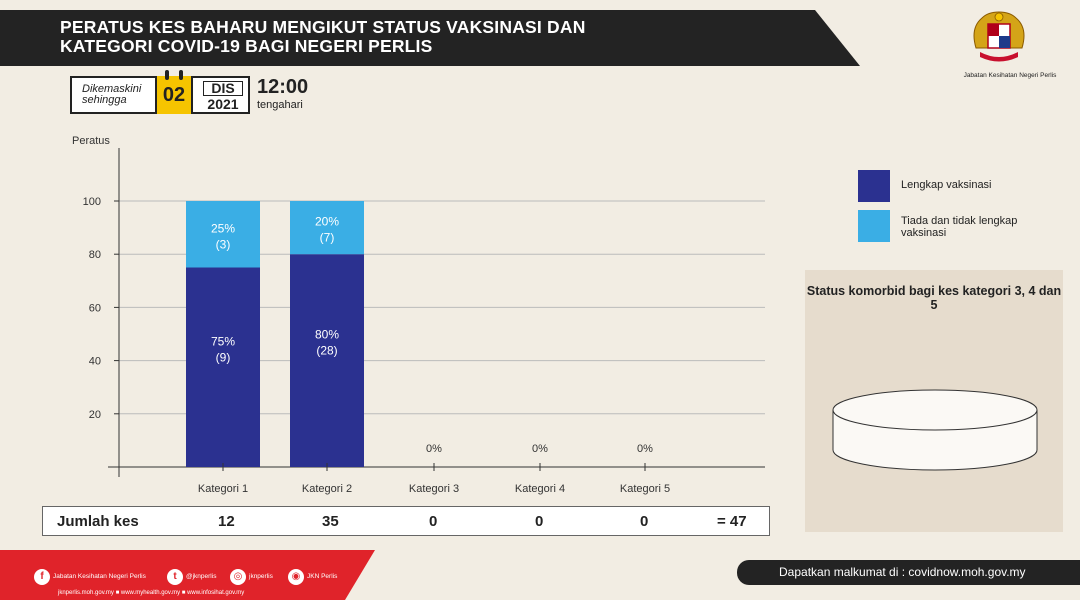  I want to click on data-count-tidak-lengkap-2: (7), so click(327, 238).